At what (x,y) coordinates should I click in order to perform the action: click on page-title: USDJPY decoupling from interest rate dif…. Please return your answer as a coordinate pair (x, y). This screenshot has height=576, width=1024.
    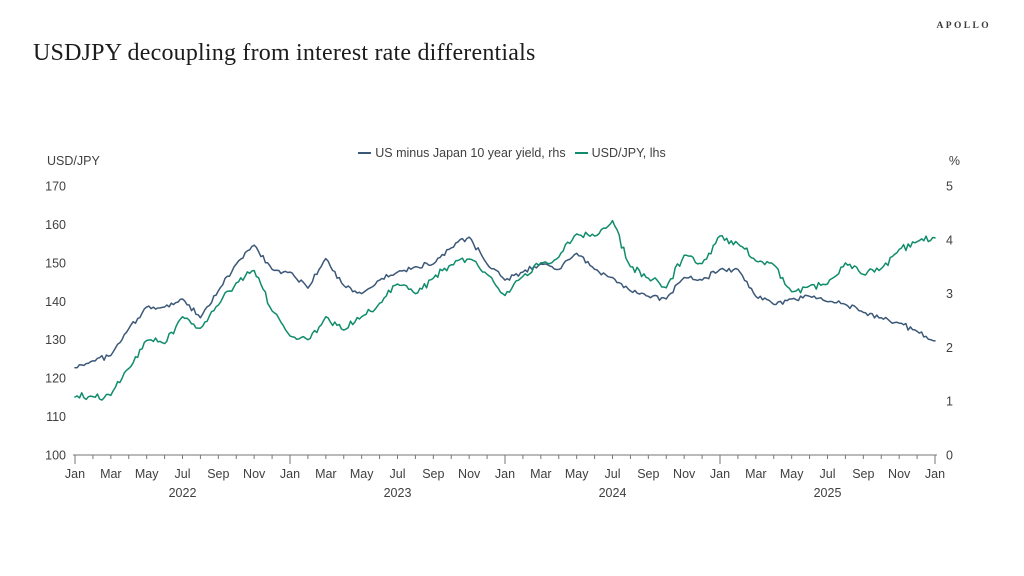
    Looking at the image, I should click on (284, 53).